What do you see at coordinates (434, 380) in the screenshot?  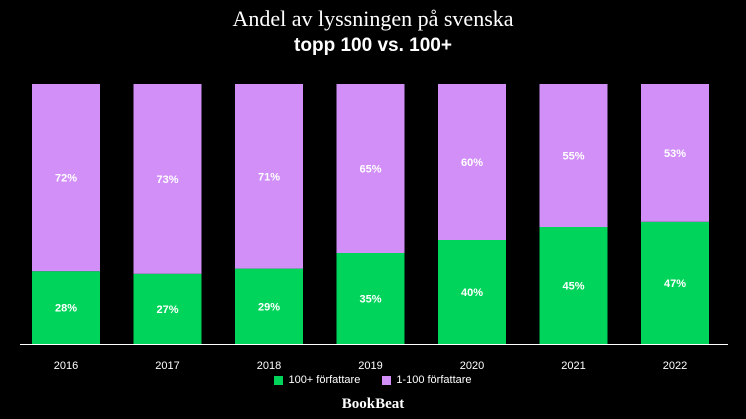 I see `legend-label-1-100: 1-100 författare` at bounding box center [434, 380].